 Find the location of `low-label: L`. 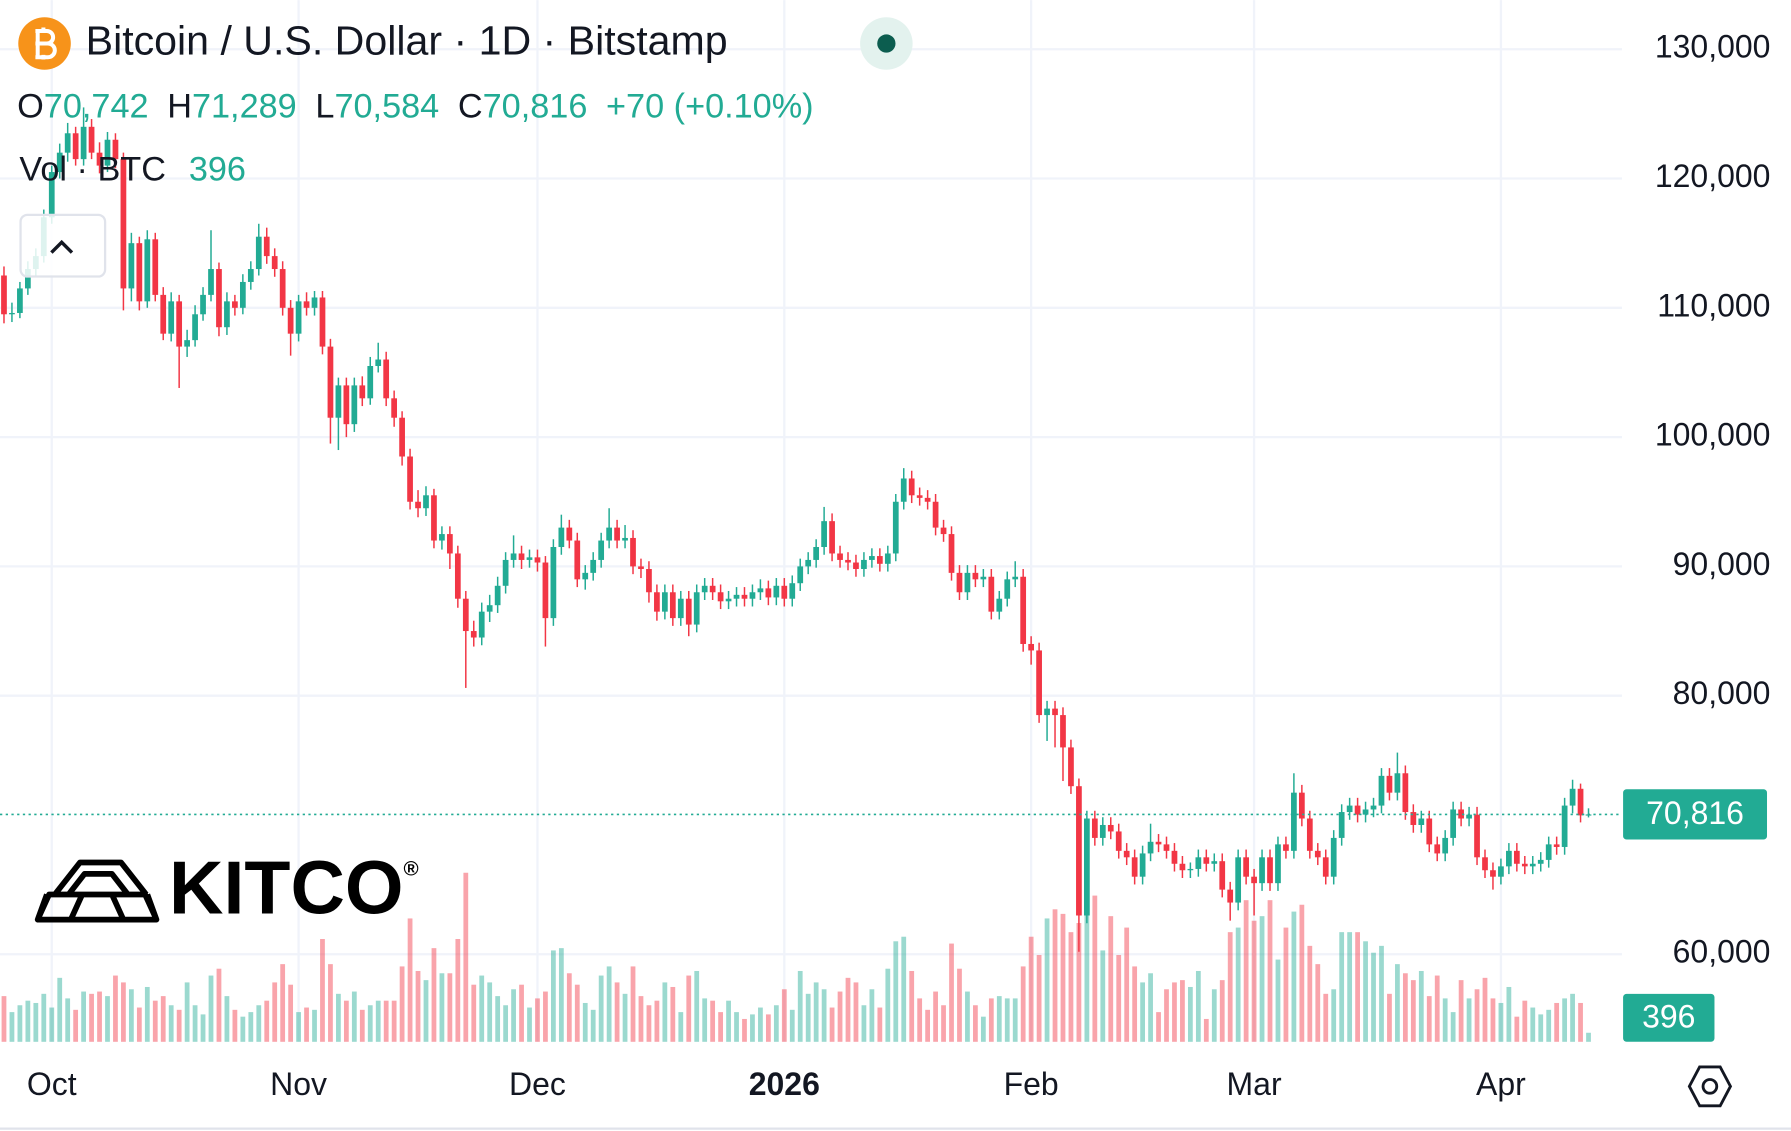

low-label: L is located at coordinates (324, 107).